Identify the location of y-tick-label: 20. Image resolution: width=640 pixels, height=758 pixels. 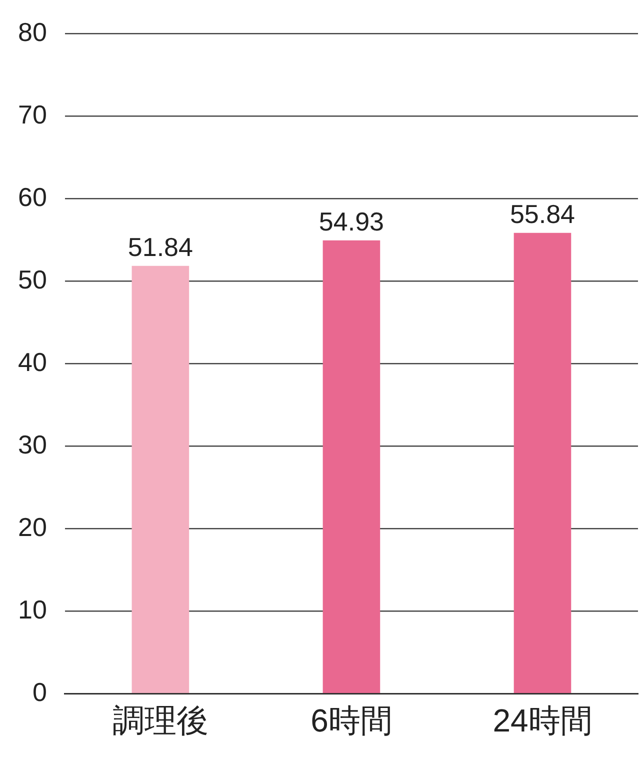
(32, 527).